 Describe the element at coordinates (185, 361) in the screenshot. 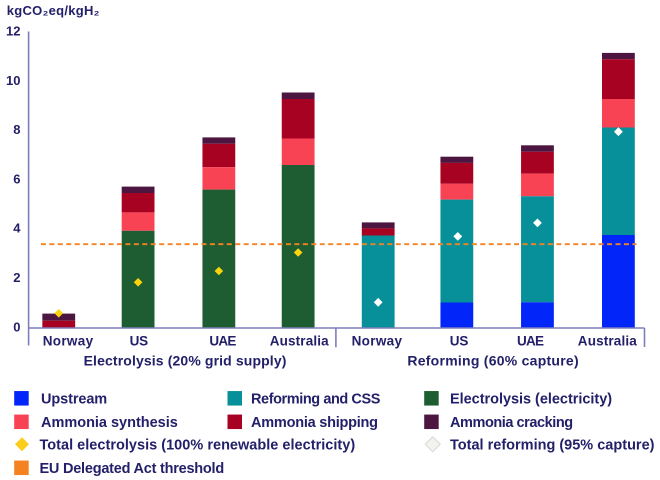

I see `svg-text: Electrolysis (20% grid supply)` at that location.